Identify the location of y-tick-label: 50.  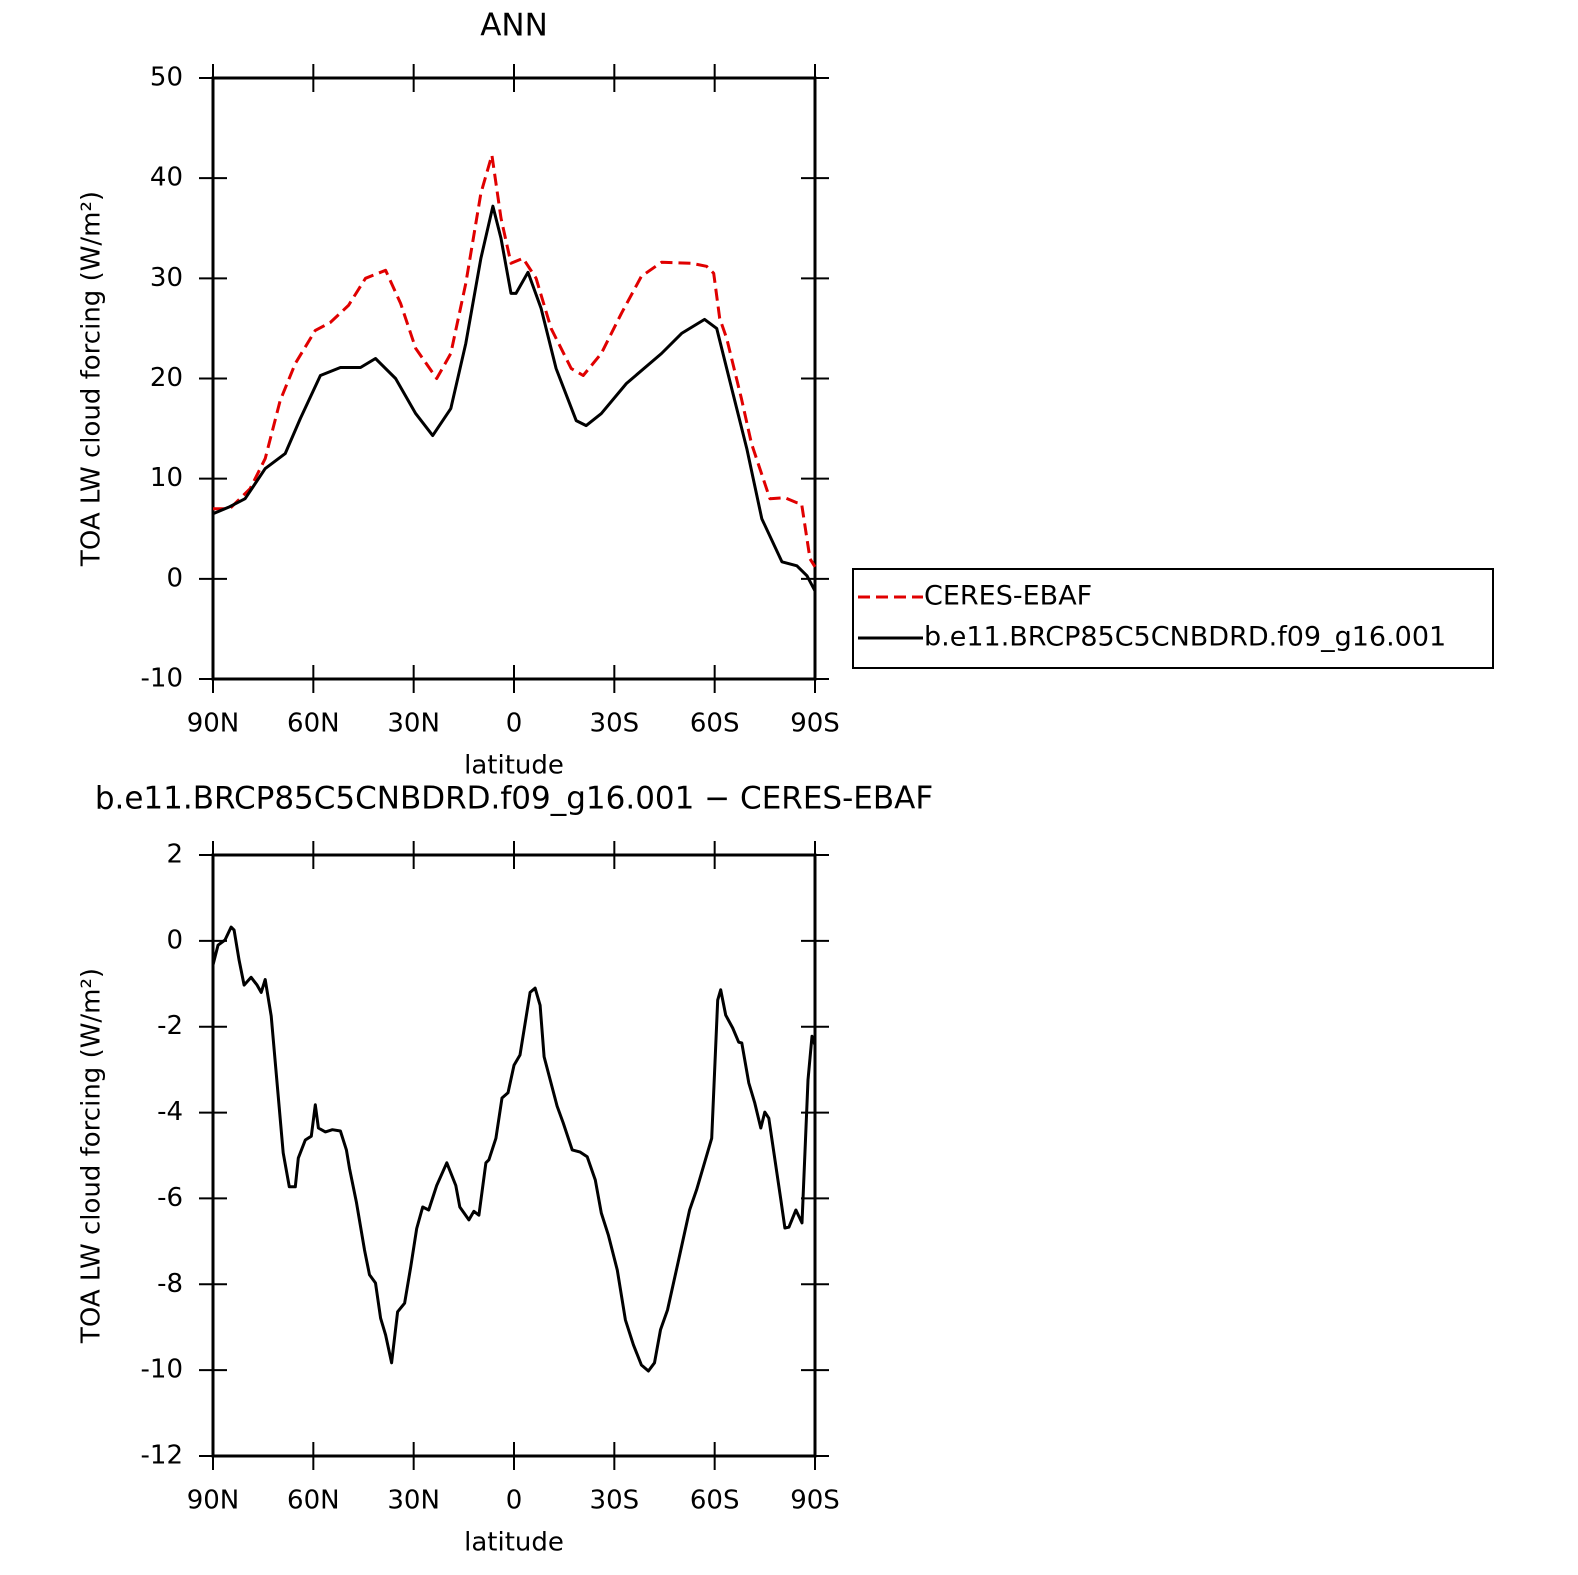
(166, 78).